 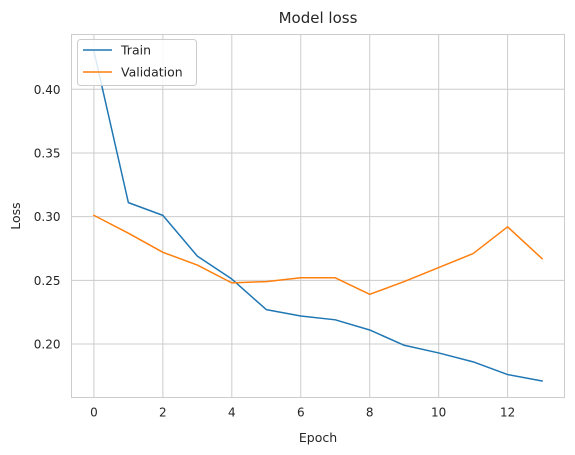 I want to click on y-tick-label: 0.35, so click(x=47, y=153).